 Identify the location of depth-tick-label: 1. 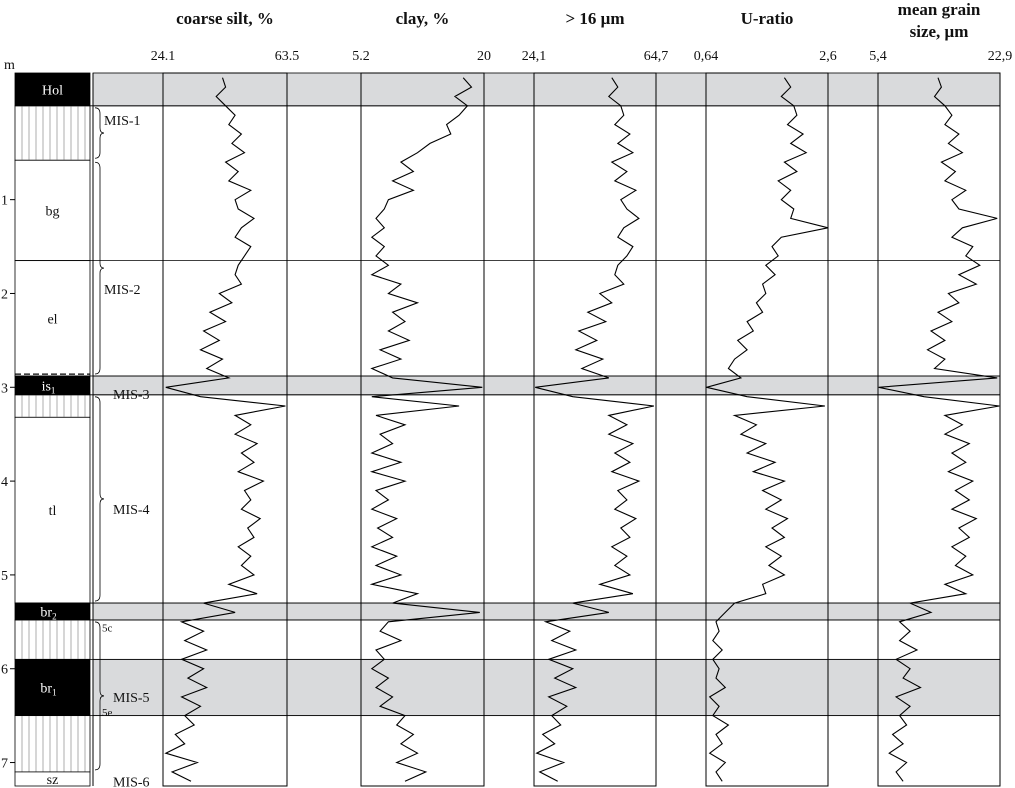
(4, 201).